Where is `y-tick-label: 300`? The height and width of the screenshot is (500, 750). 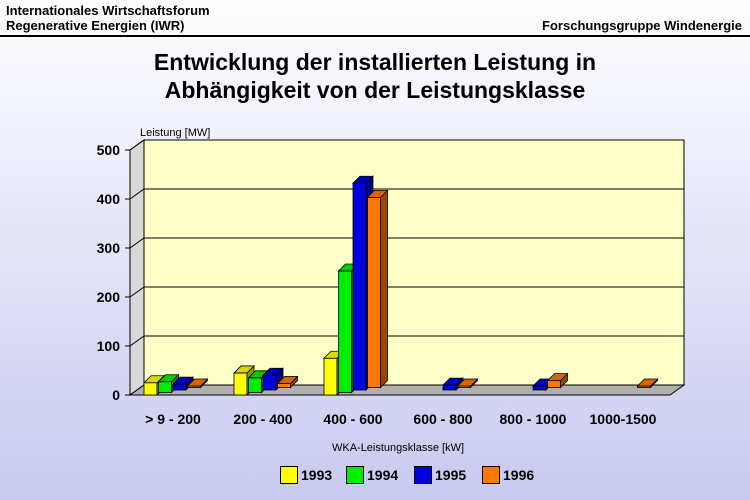 y-tick-label: 300 is located at coordinates (109, 248).